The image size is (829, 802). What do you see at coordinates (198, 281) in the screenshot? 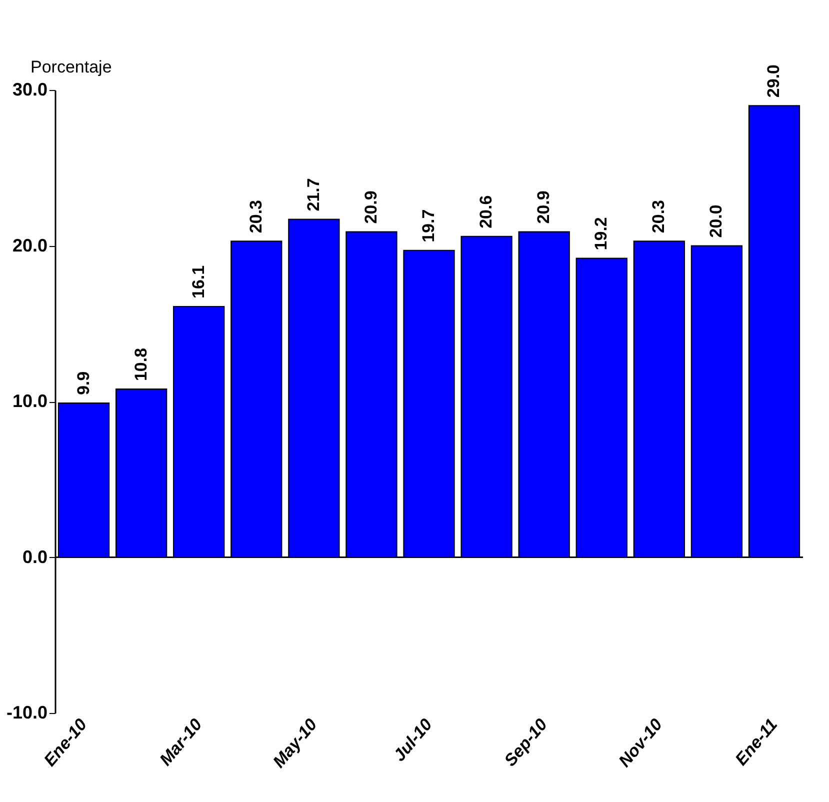
I see `data-label: 16.1` at bounding box center [198, 281].